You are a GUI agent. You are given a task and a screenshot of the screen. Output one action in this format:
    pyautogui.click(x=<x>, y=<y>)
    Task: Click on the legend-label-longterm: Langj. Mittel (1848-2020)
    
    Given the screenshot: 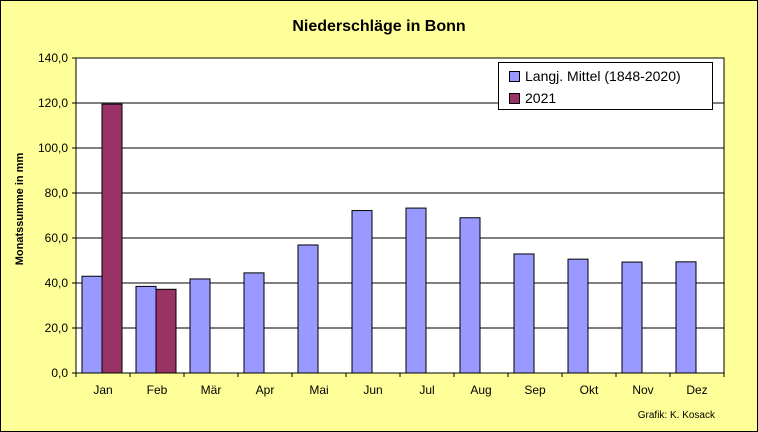 What is the action you would take?
    pyautogui.click(x=603, y=76)
    